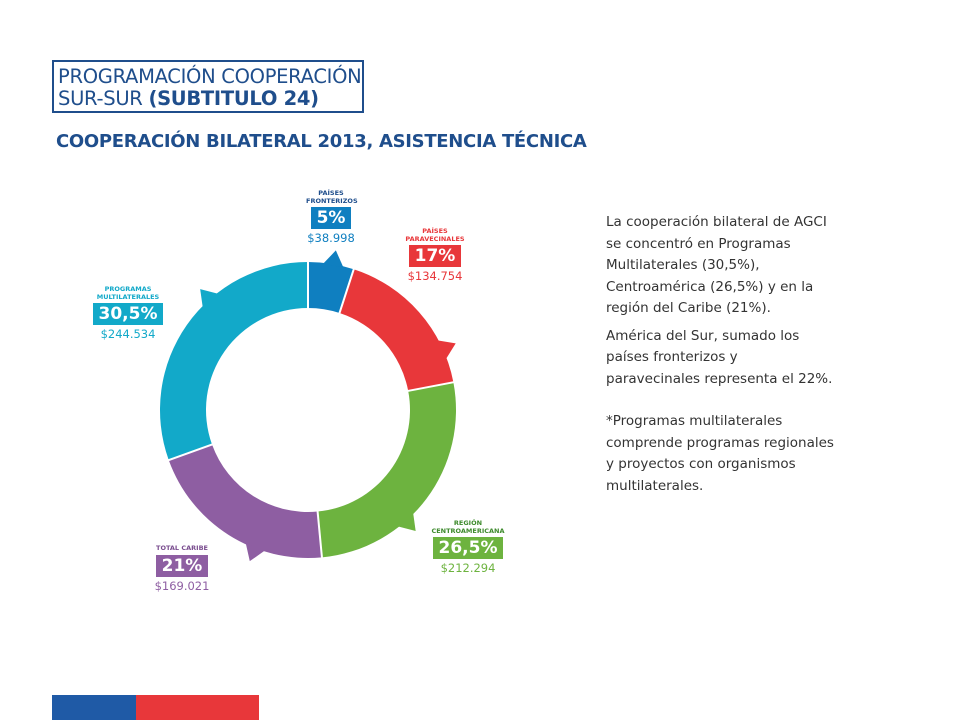 This screenshot has width=960, height=720. I want to click on callout-percent: 30,5%, so click(128, 314).